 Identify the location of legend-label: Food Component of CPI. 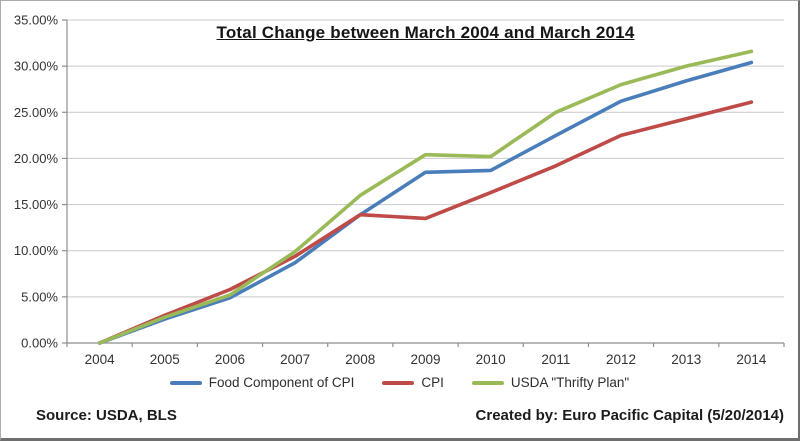
(281, 382).